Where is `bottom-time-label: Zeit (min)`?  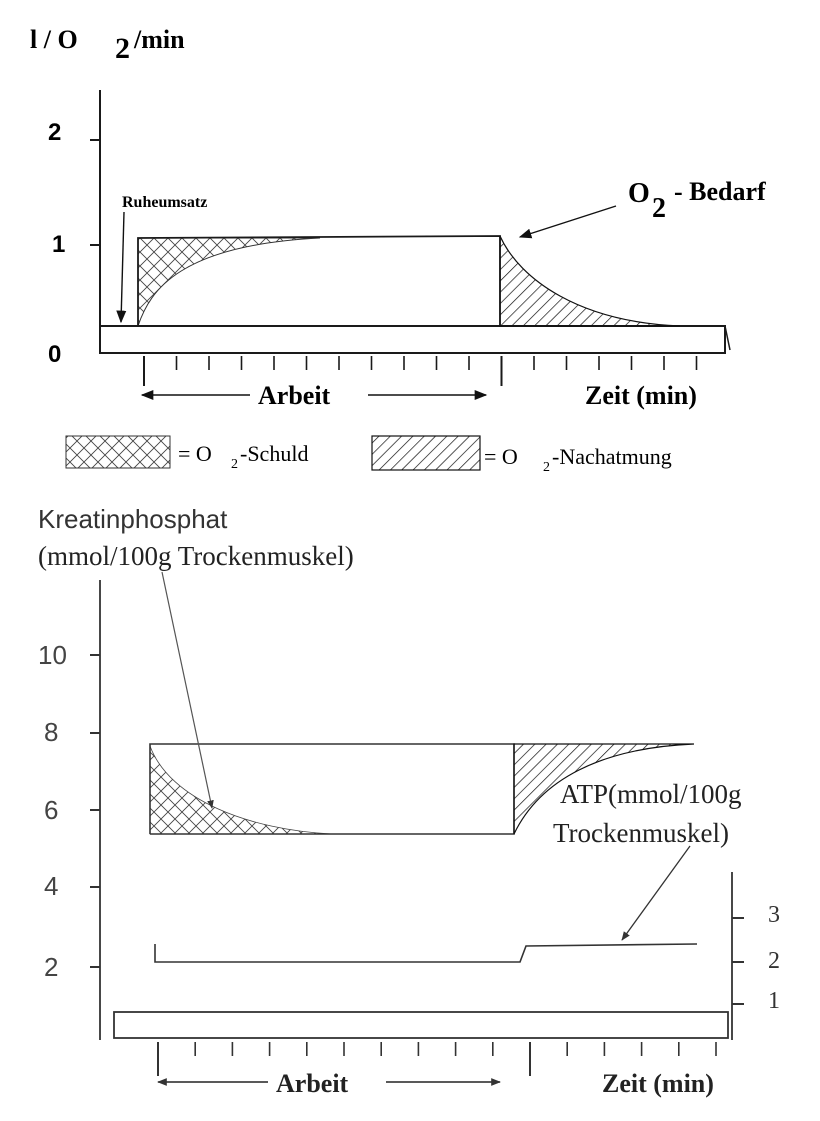
bottom-time-label: Zeit (min) is located at coordinates (658, 1083).